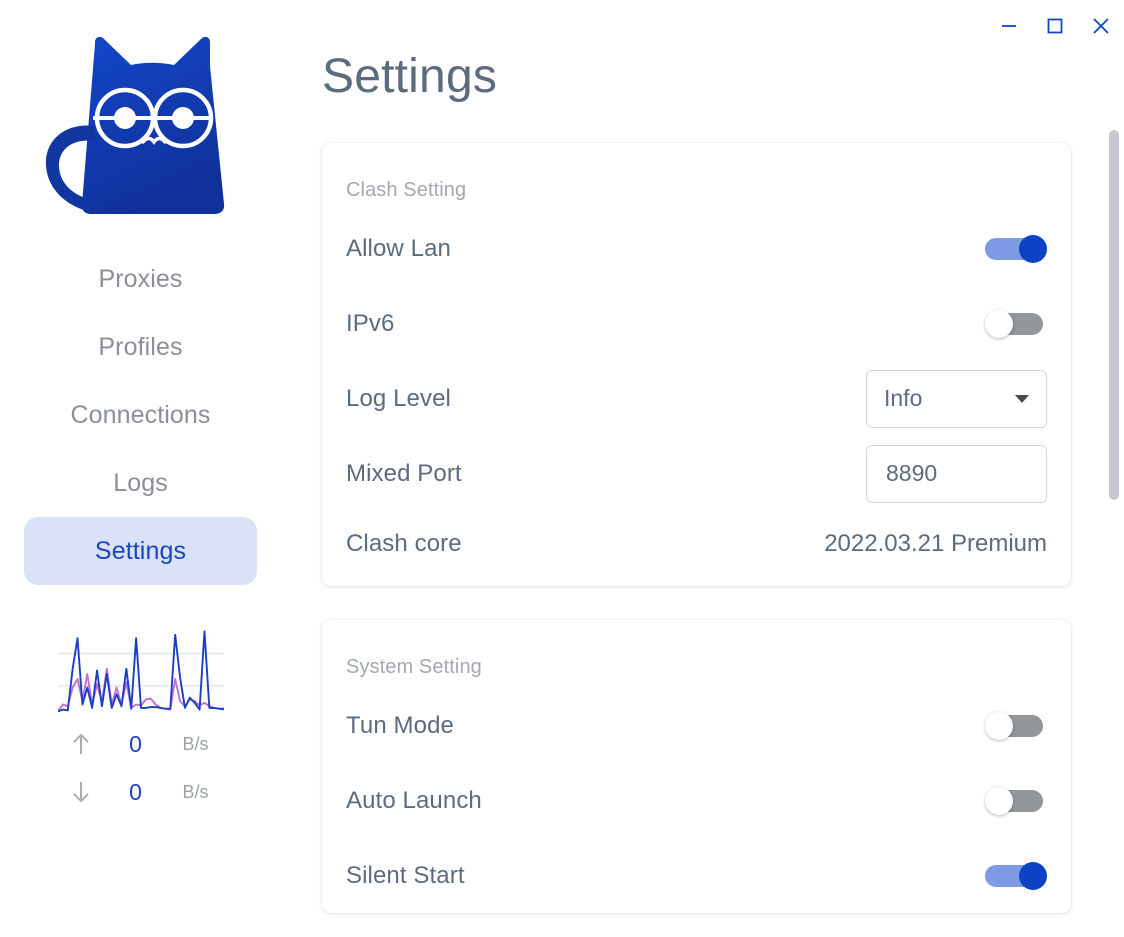 Image resolution: width=1124 pixels, height=937 pixels. I want to click on setting-label: Auto Launch, so click(414, 800).